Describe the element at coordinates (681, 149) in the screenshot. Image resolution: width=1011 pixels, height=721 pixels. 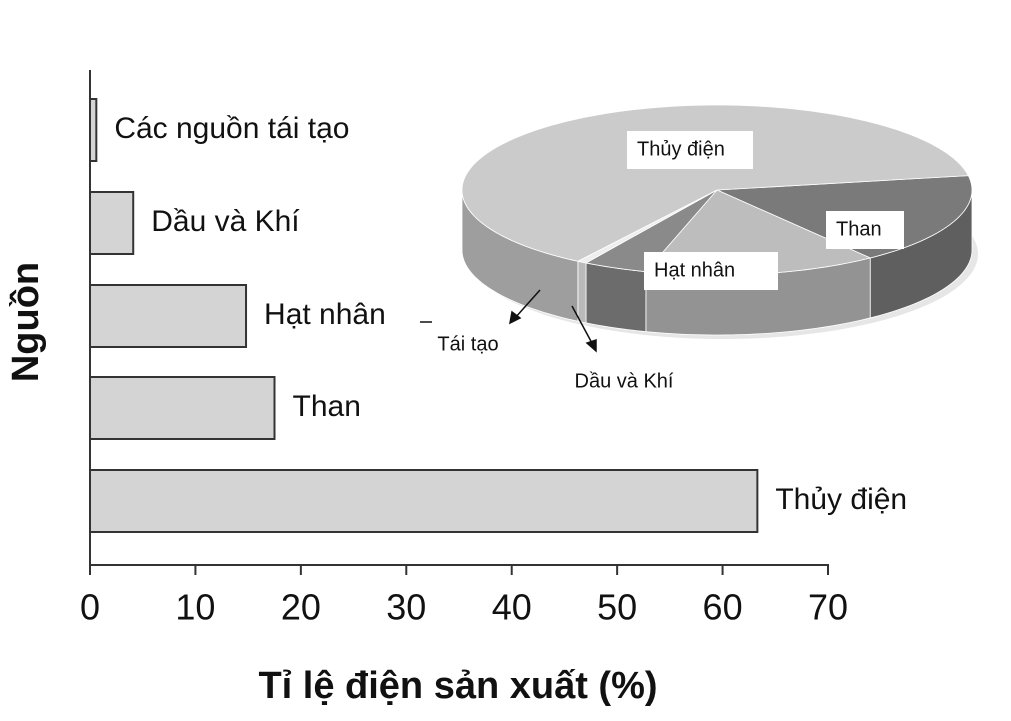
I see `pie-label: Thủy điện` at that location.